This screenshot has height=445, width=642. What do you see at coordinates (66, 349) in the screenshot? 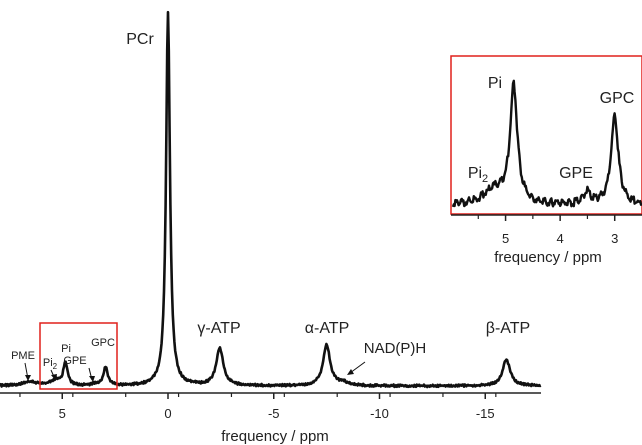
I see `label-pi-main: Pi` at bounding box center [66, 349].